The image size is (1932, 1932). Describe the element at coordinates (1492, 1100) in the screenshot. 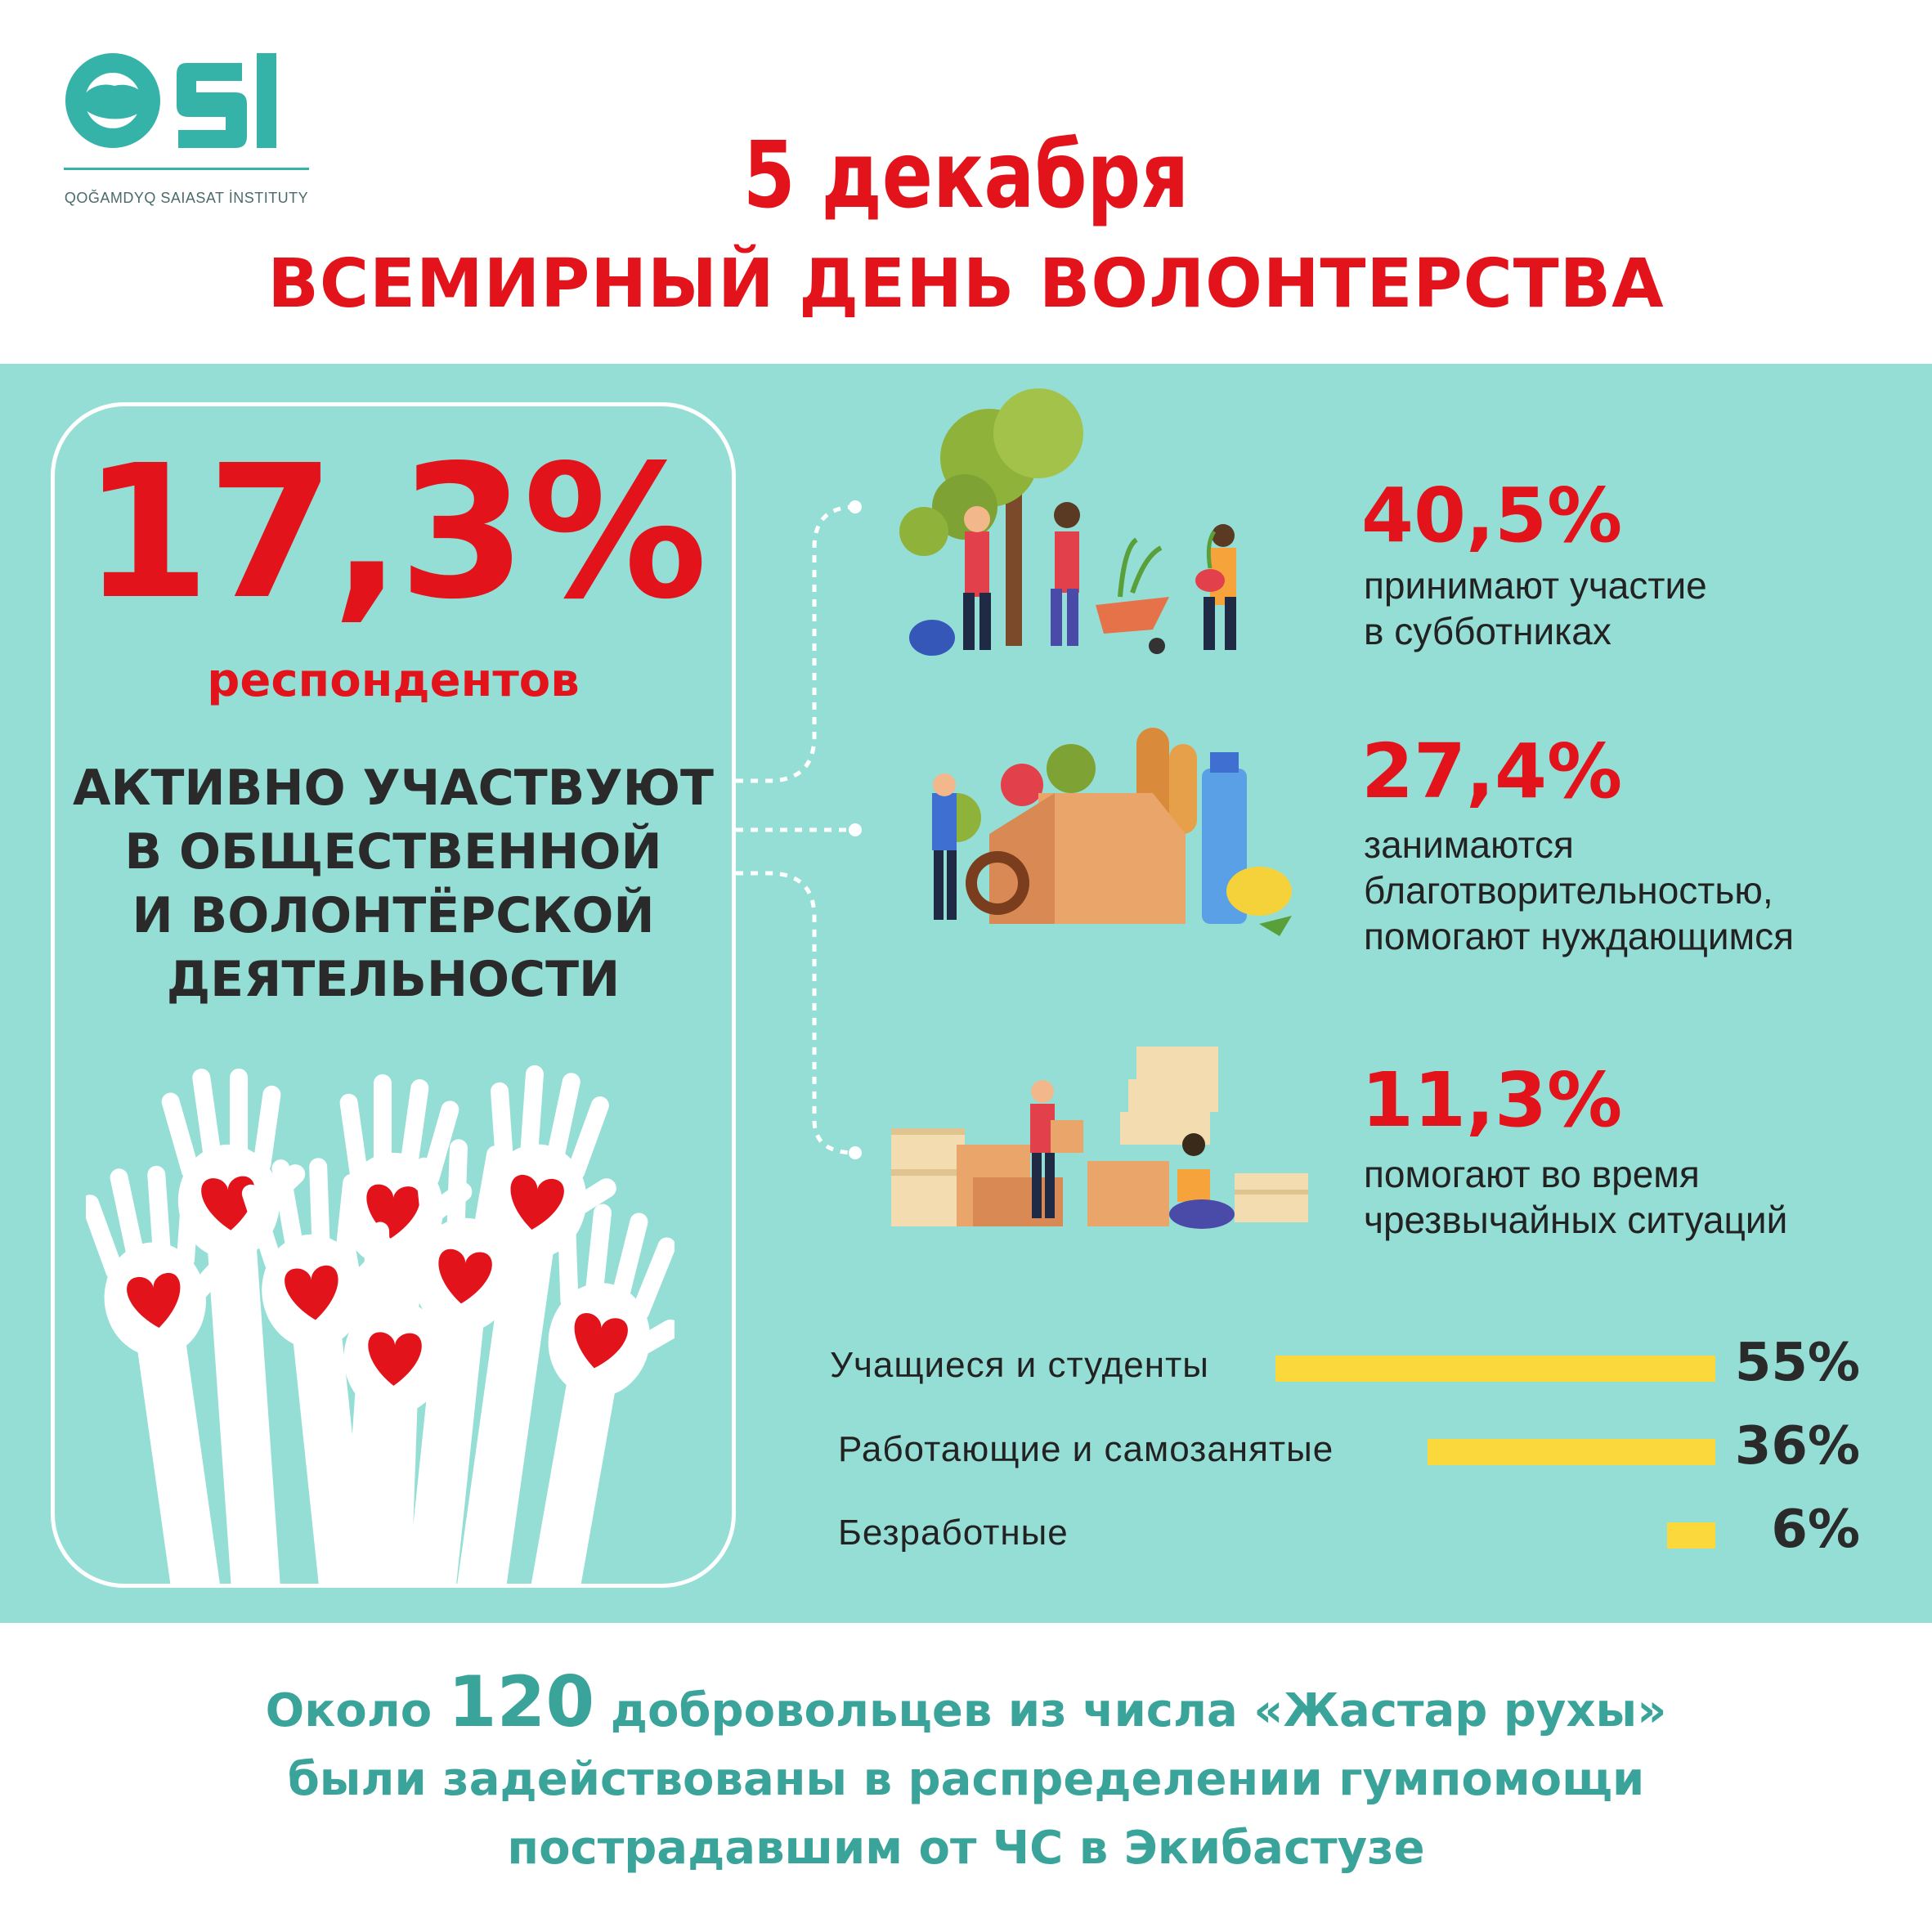

I see `stat-value-emergencies: 11,3%` at that location.